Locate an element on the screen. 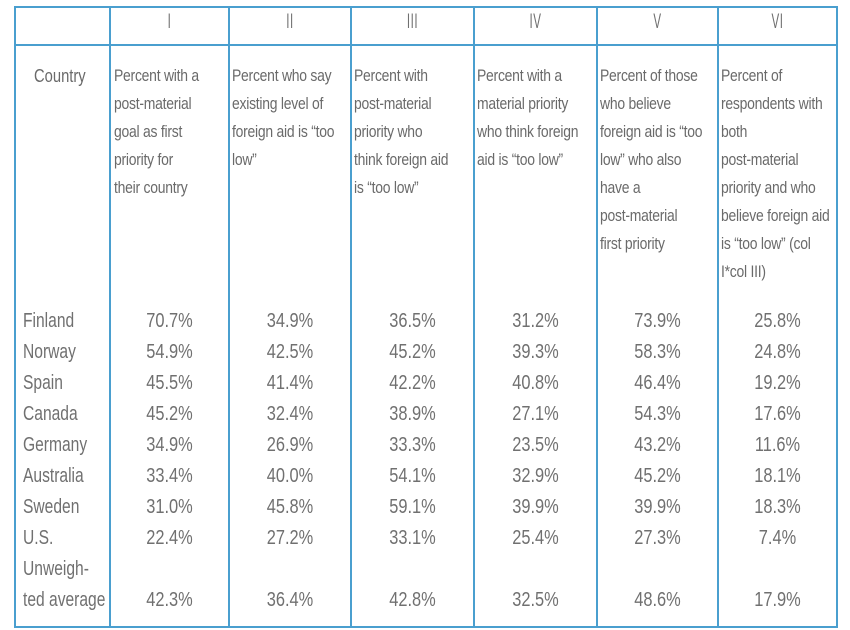  value-col-5: 43.2% is located at coordinates (657, 445).